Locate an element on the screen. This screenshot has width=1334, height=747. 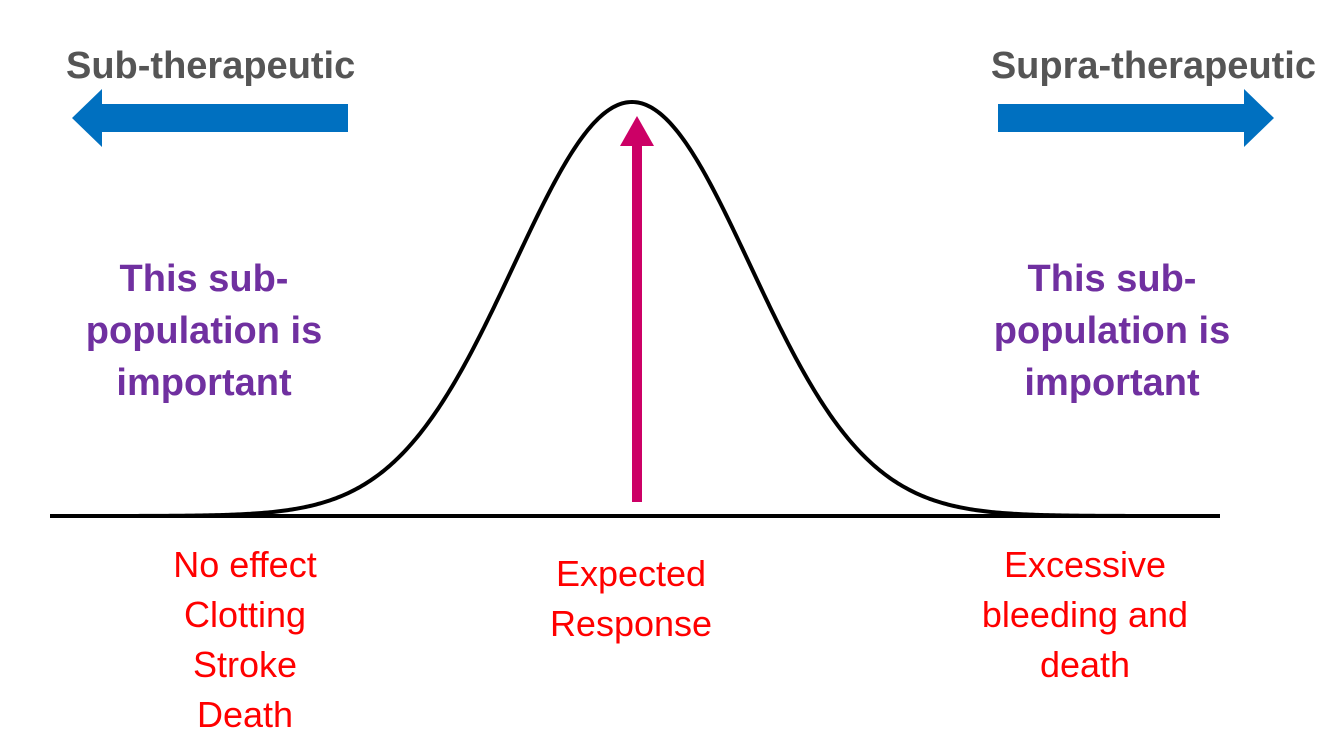
sub-therapeutic-outcomes: No effect Clotting Stroke Death is located at coordinates (245, 639).